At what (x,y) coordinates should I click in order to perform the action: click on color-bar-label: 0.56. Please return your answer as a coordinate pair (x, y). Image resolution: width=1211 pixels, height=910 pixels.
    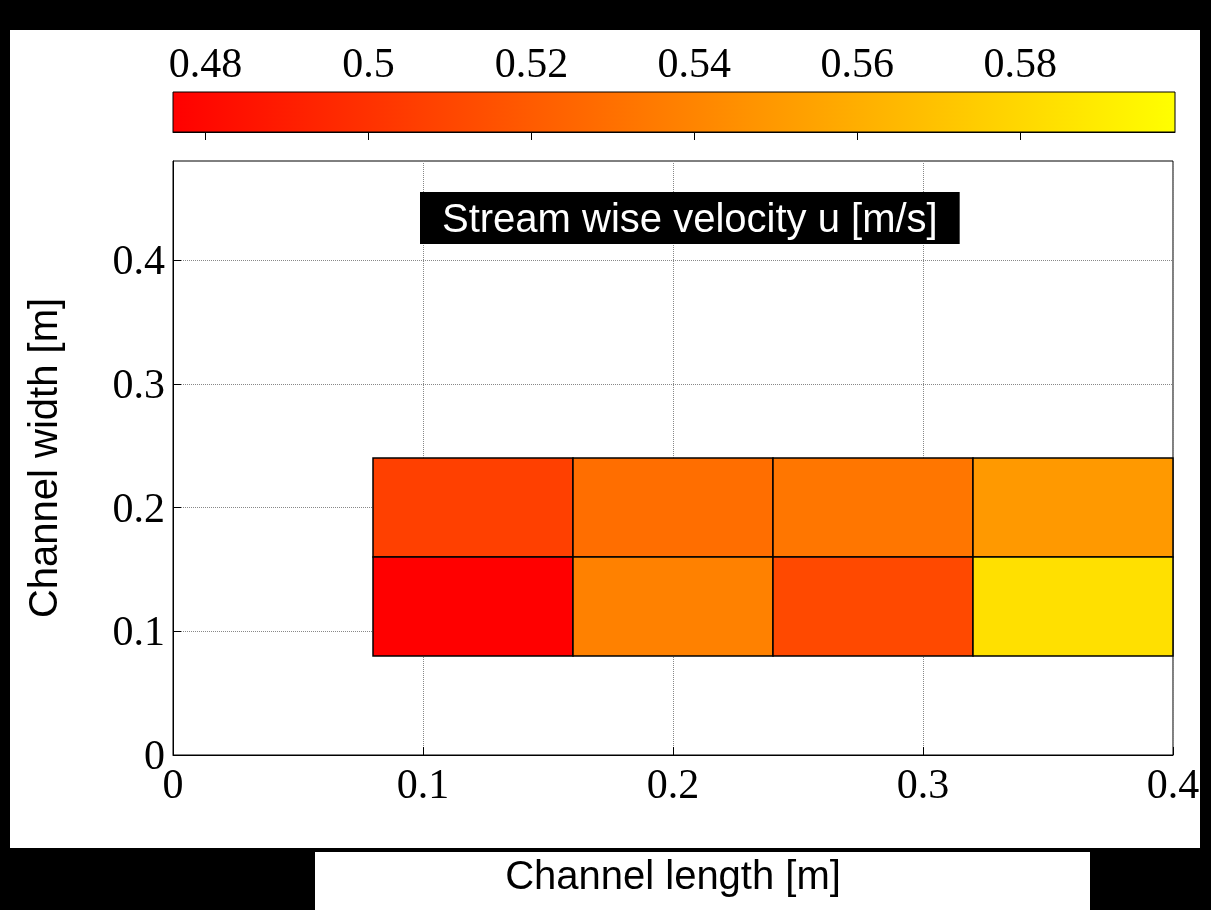
    Looking at the image, I should click on (857, 63).